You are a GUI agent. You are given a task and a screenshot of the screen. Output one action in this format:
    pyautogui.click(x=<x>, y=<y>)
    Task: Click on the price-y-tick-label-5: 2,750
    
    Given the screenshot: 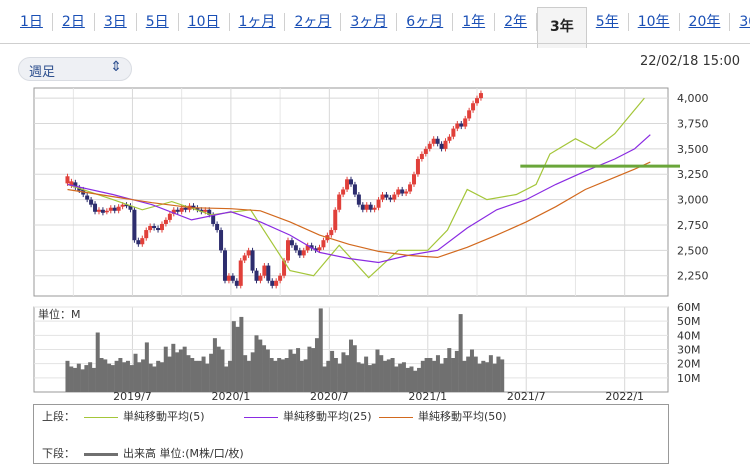 What is the action you would take?
    pyautogui.click(x=693, y=225)
    